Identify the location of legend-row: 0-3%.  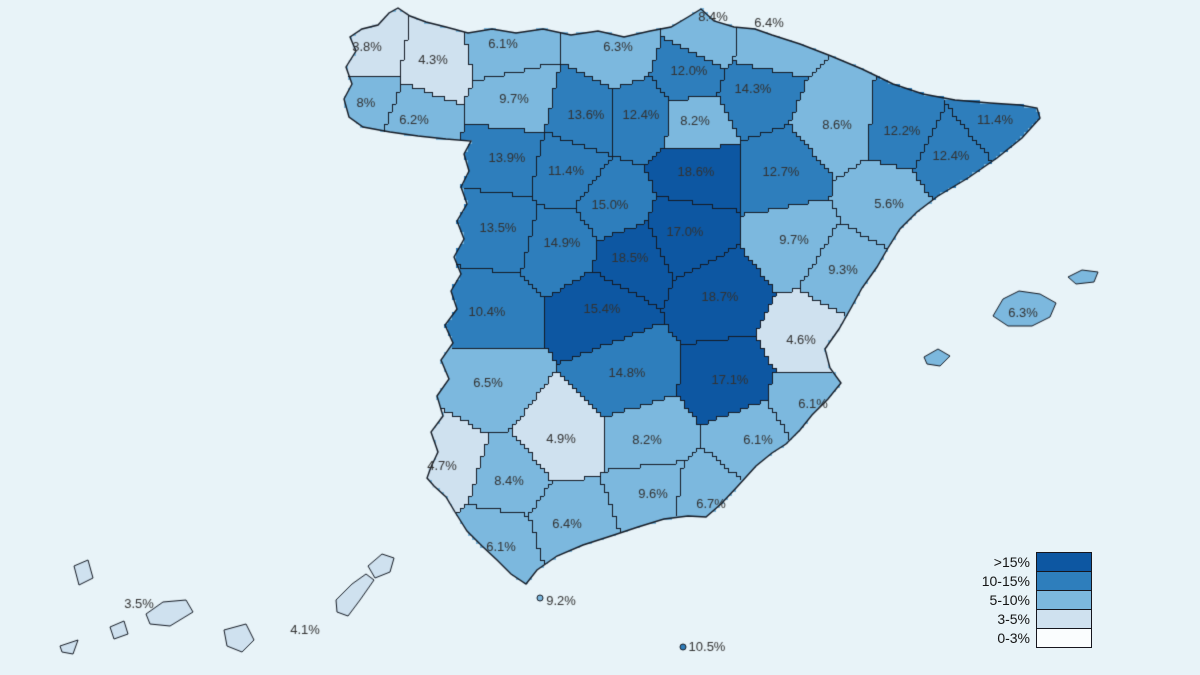
(1037, 638).